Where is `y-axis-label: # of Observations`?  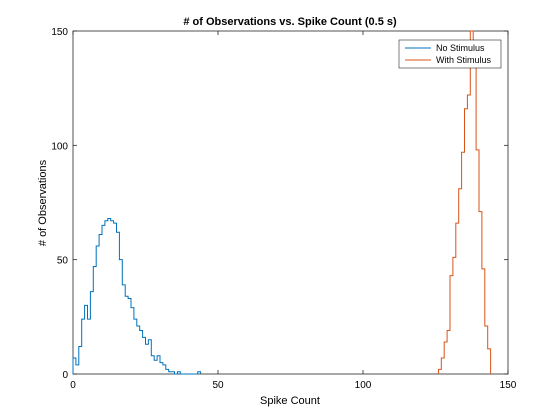
y-axis-label: # of Observations is located at coordinates (43, 202).